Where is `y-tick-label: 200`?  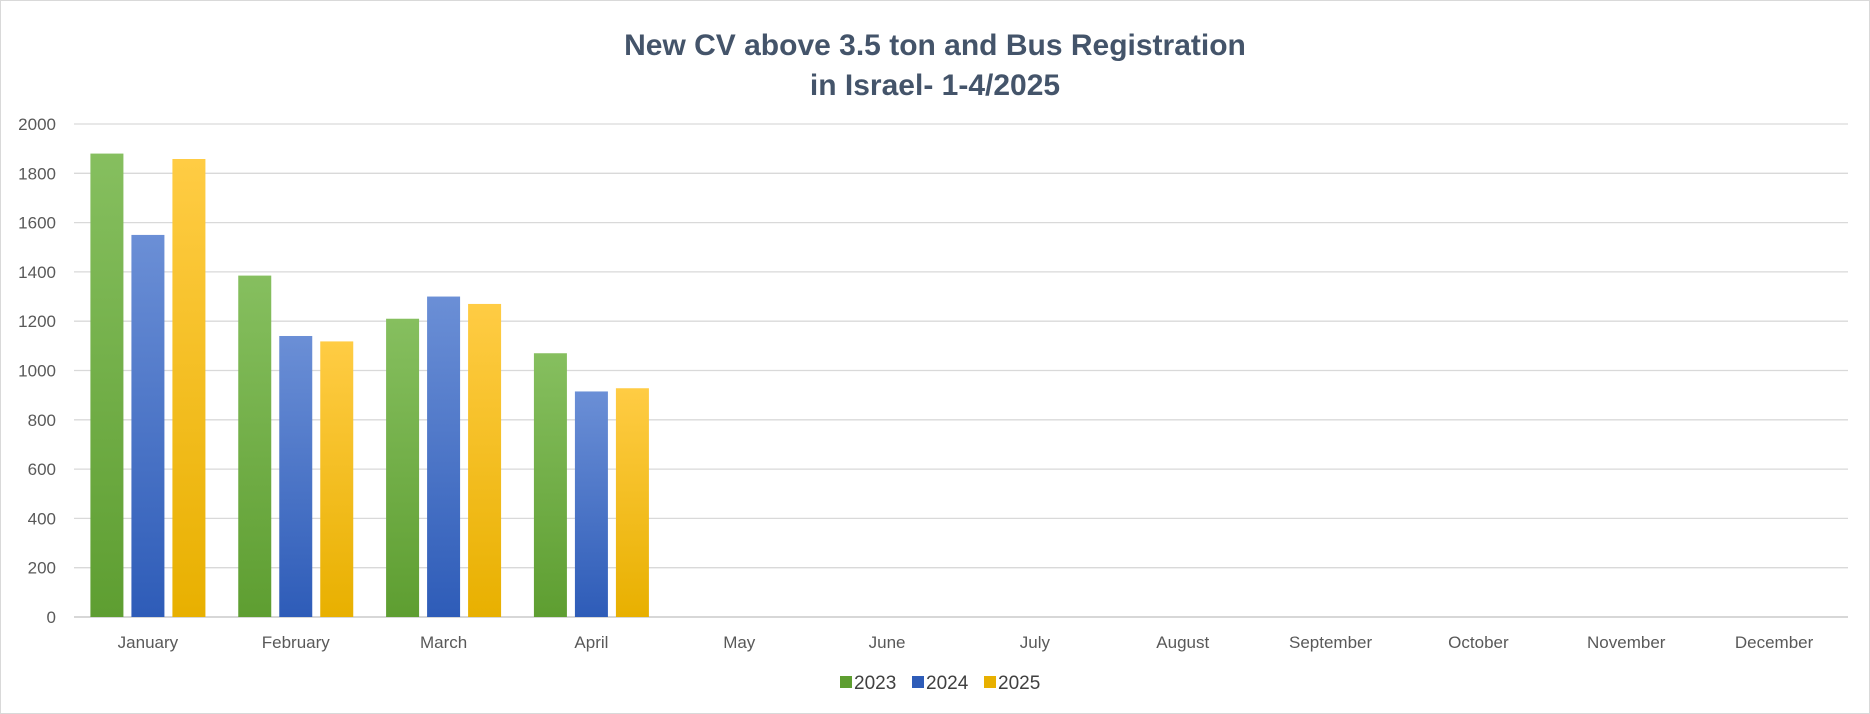 y-tick-label: 200 is located at coordinates (42, 568).